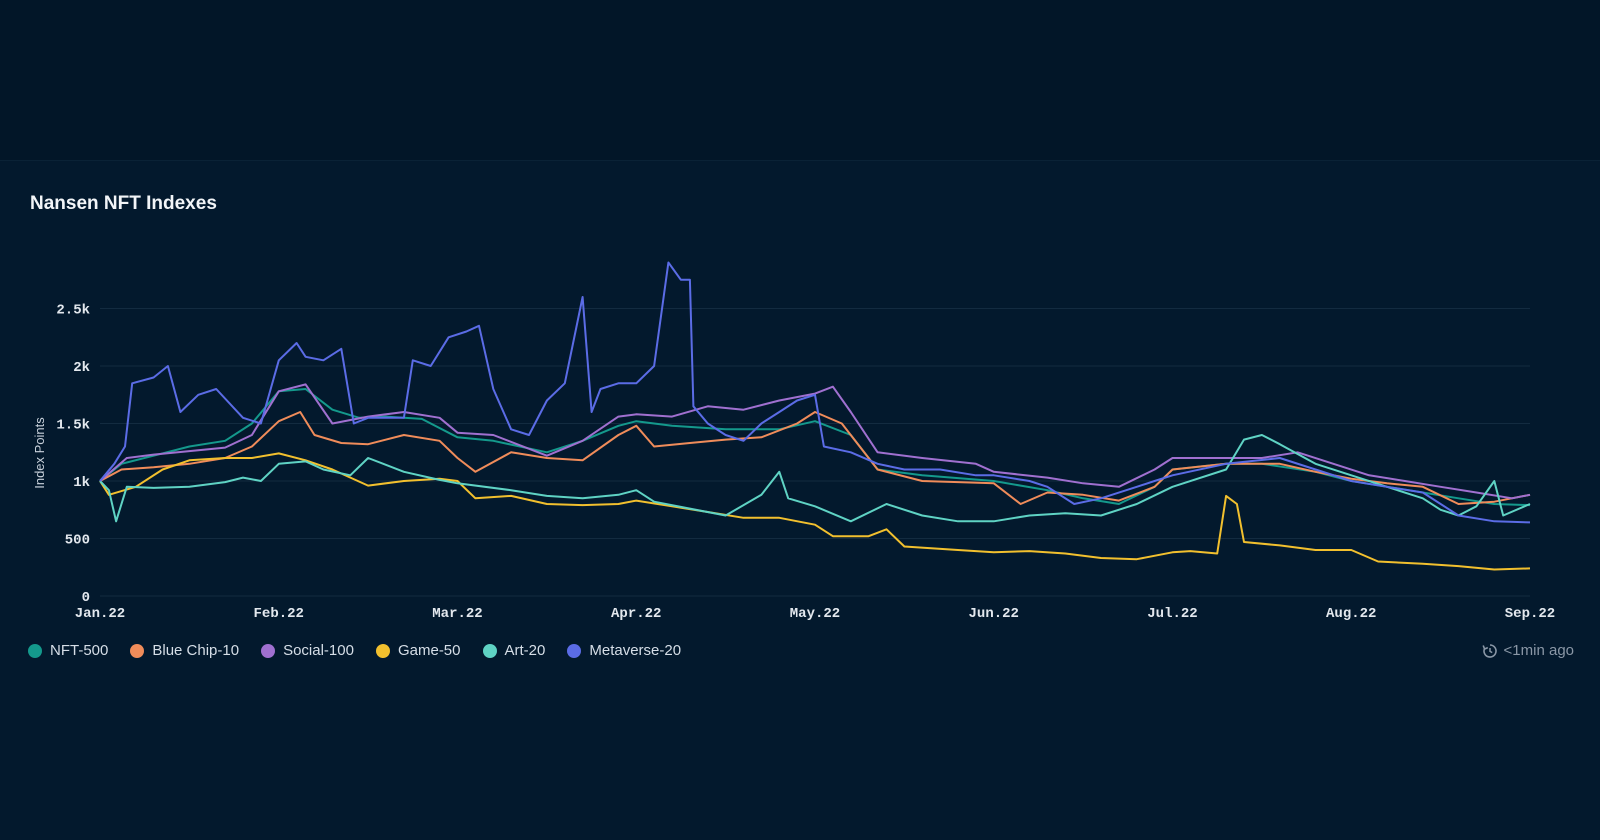 The image size is (1600, 840). I want to click on last-updated: <1min ago, so click(1527, 650).